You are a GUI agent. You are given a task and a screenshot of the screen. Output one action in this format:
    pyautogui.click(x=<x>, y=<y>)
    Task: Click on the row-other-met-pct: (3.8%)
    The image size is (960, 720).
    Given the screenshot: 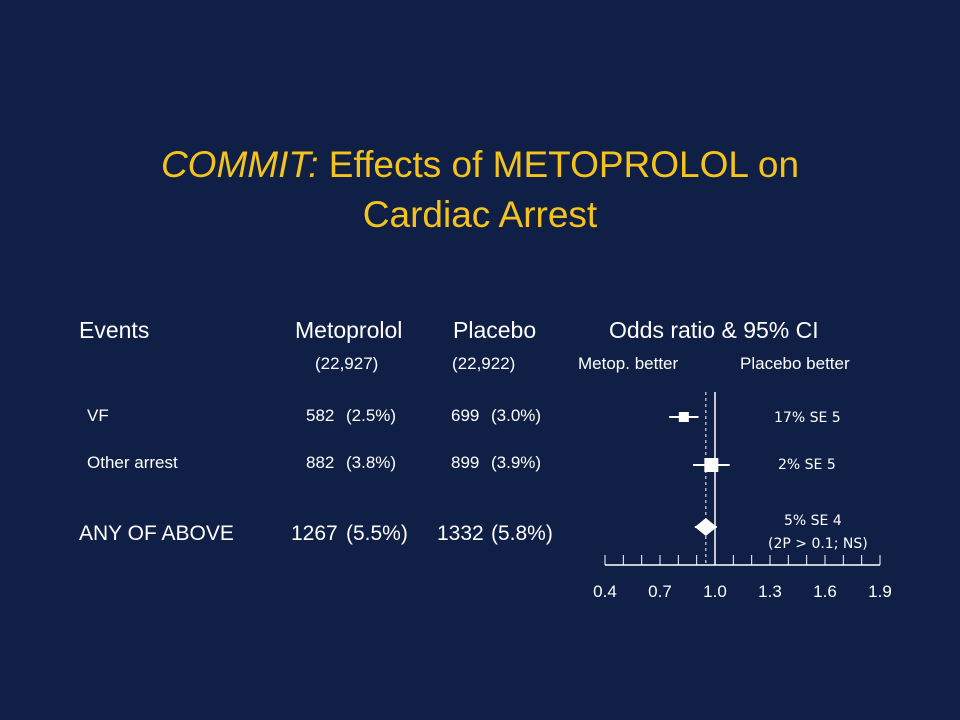 What is the action you would take?
    pyautogui.click(x=371, y=462)
    